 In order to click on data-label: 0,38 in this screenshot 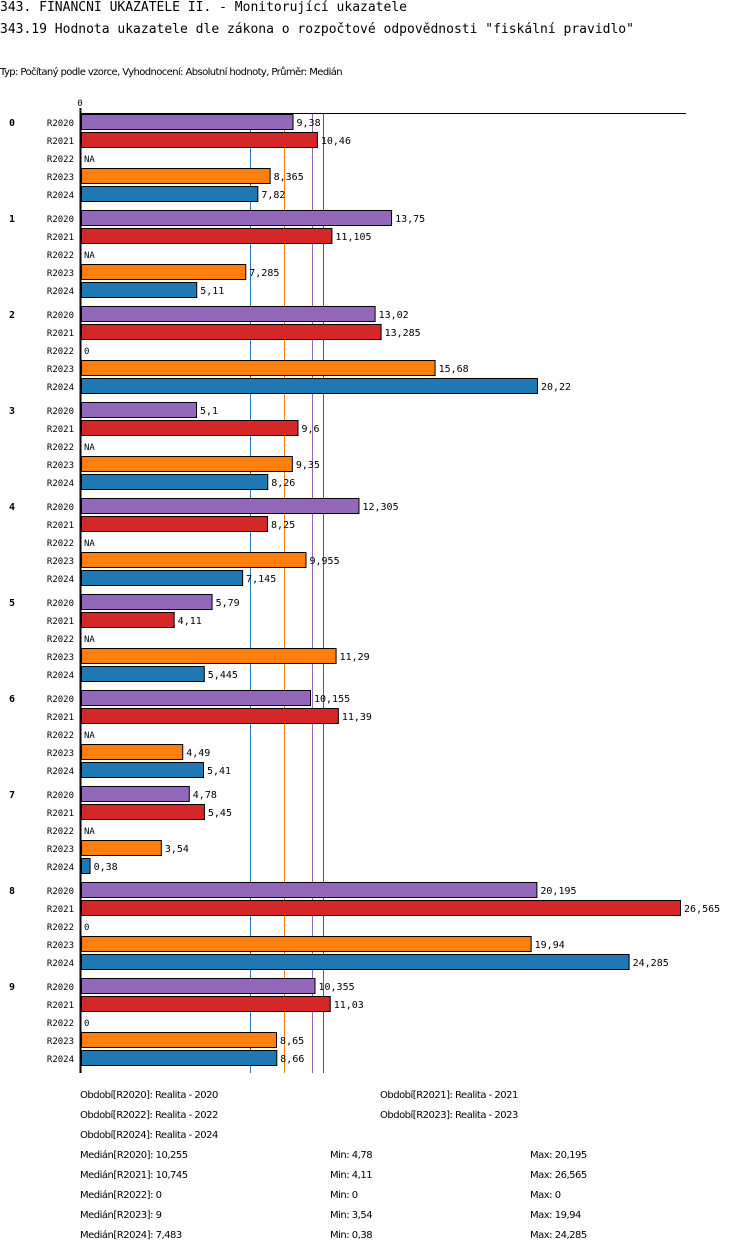, I will do `click(106, 867)`.